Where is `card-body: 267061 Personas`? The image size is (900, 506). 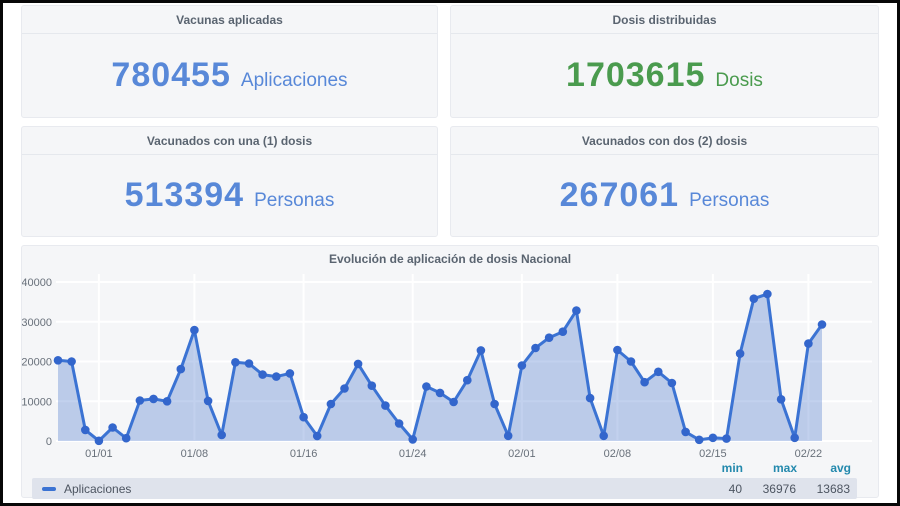 card-body: 267061 Personas is located at coordinates (664, 195).